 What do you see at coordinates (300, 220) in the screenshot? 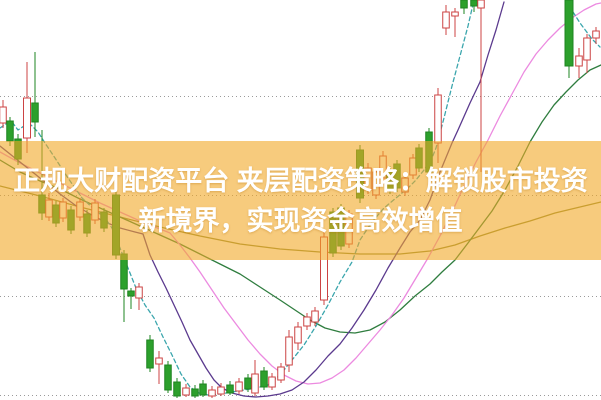
I see `promo-banner-line2: 新境界，实现资金高效增值` at bounding box center [300, 220].